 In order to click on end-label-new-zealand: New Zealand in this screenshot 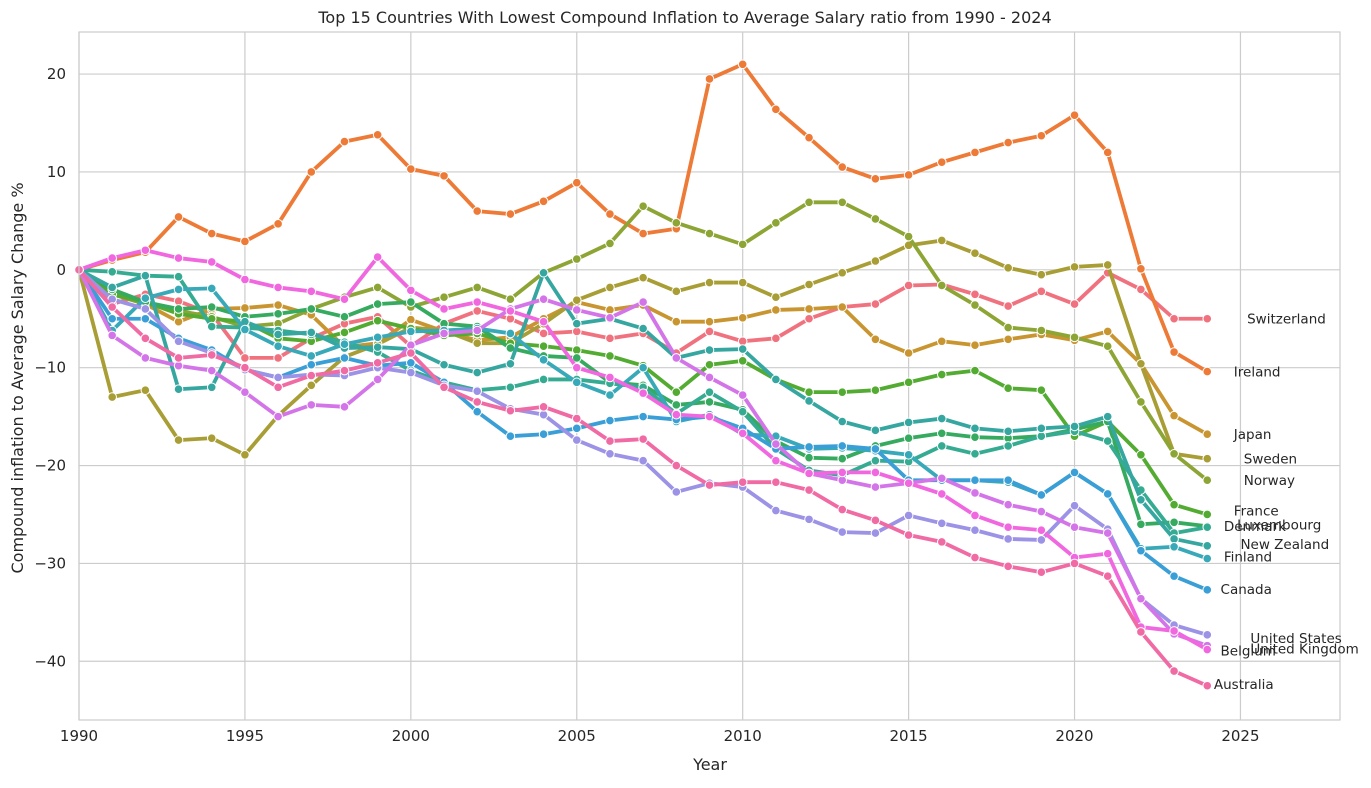, I will do `click(1284, 545)`.